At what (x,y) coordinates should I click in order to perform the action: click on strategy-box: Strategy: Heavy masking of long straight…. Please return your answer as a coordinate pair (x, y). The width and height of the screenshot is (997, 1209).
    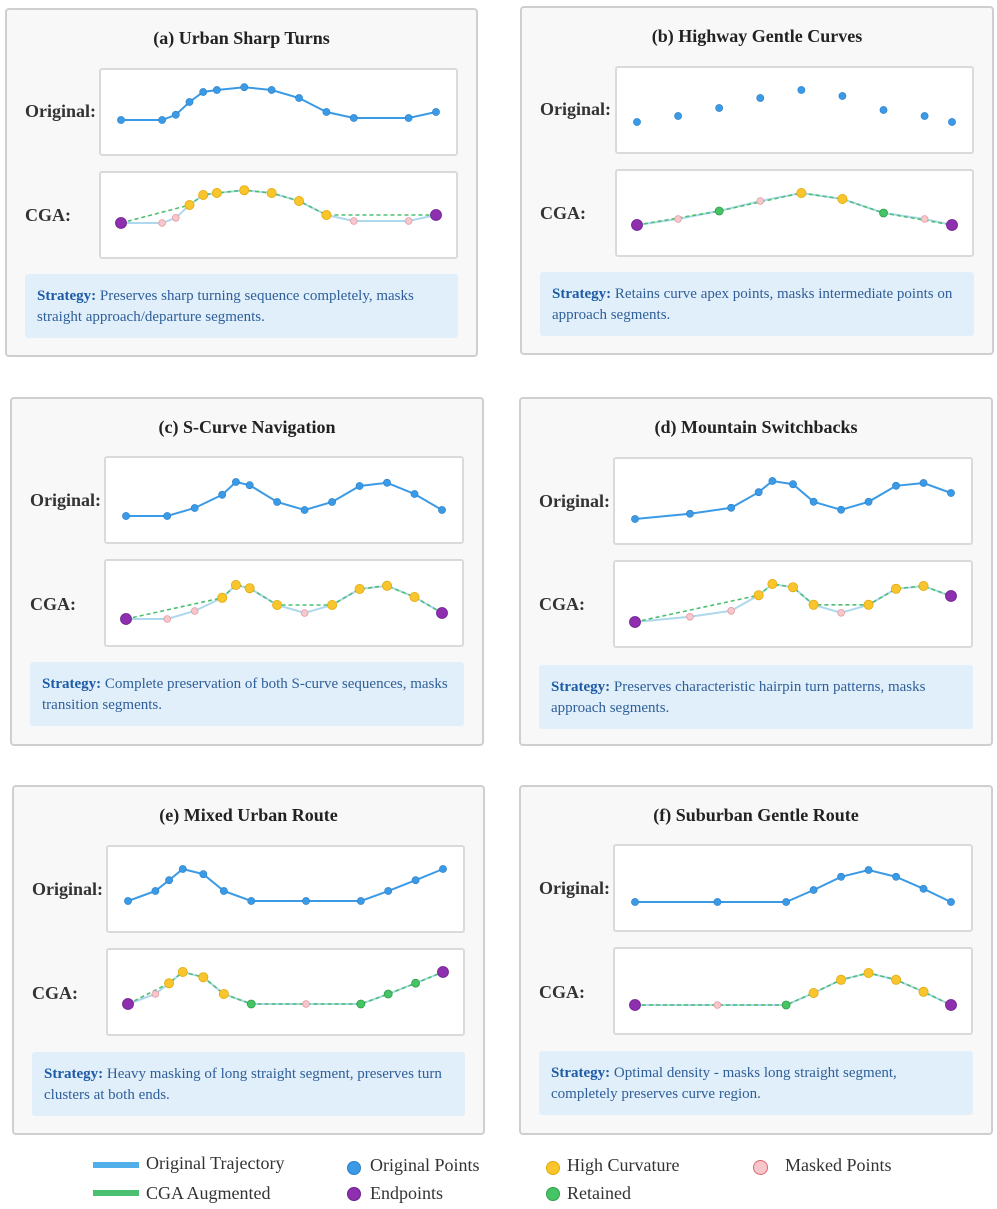
    Looking at the image, I should click on (248, 1084).